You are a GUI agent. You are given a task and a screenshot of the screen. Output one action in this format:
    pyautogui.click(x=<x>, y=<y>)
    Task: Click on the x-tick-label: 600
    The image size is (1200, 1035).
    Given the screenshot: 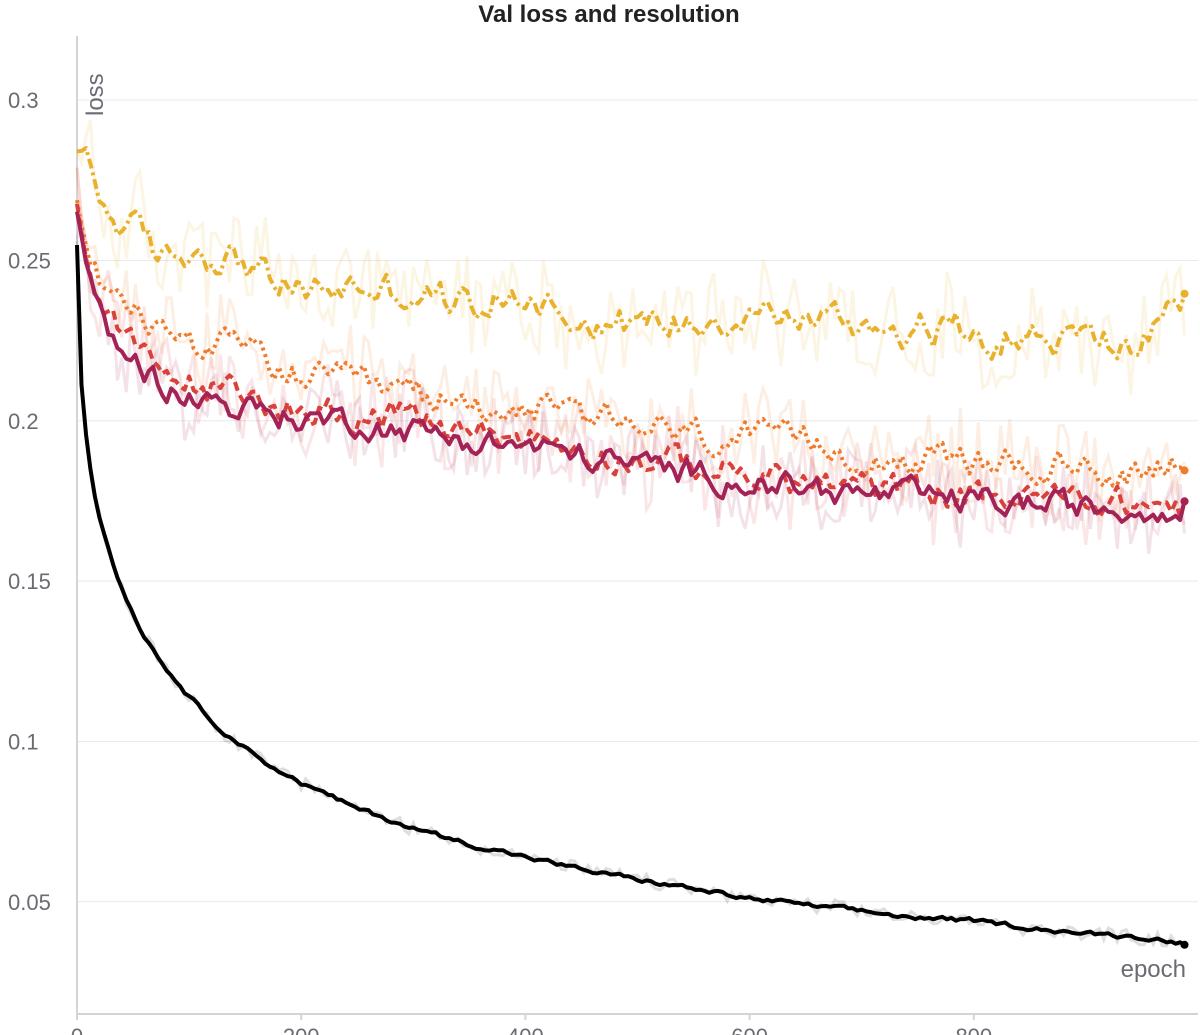 What is the action you would take?
    pyautogui.click(x=749, y=1029)
    